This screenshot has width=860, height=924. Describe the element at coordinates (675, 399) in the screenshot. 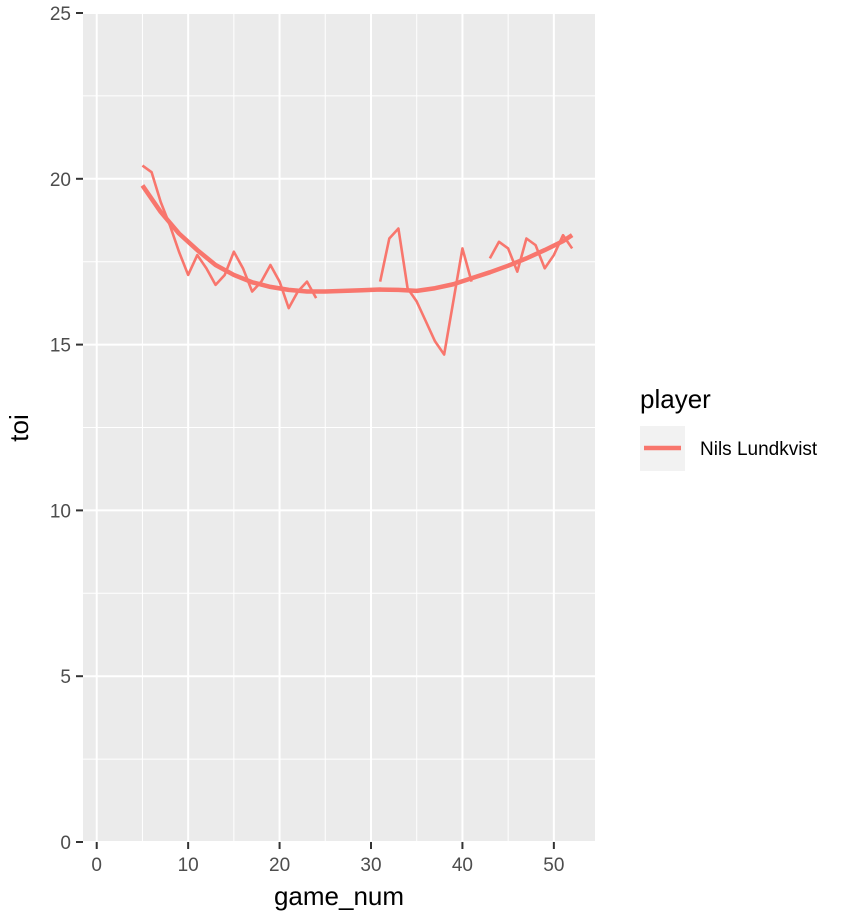

I see `legend-title: player` at that location.